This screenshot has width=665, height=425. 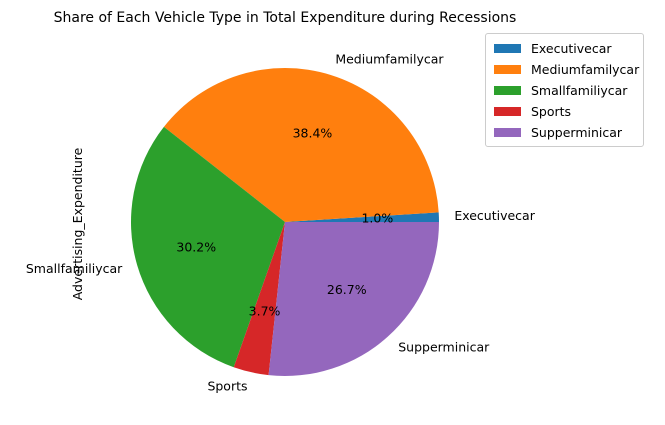 I want to click on slice-percent-label: 26.7%, so click(x=347, y=289).